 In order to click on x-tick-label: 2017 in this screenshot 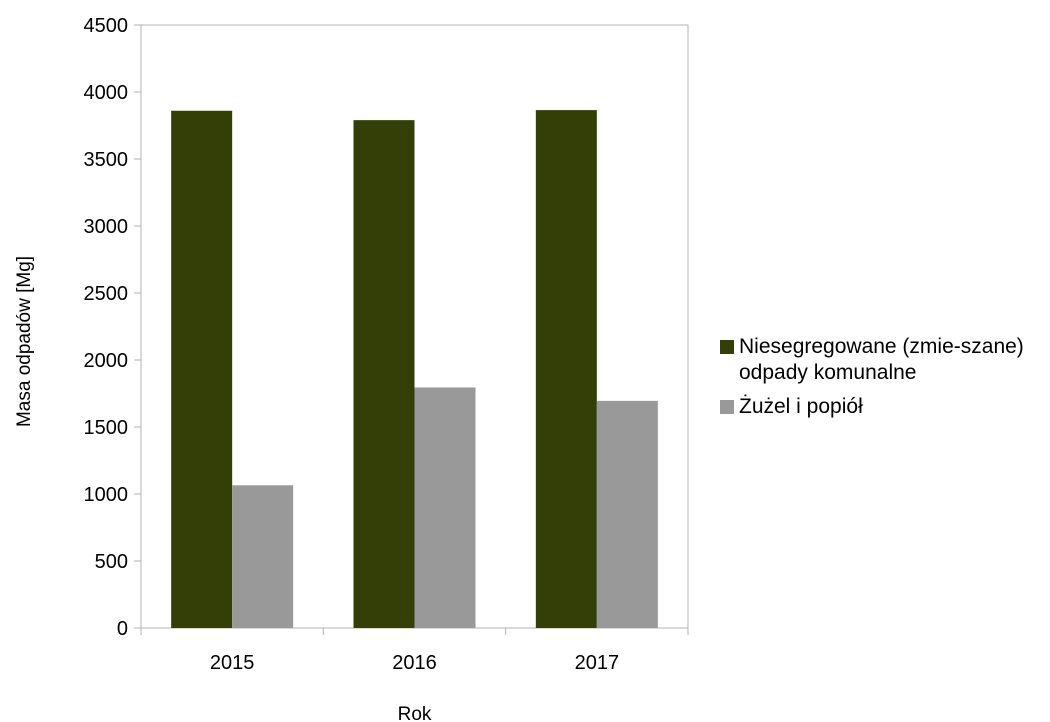, I will do `click(597, 663)`.